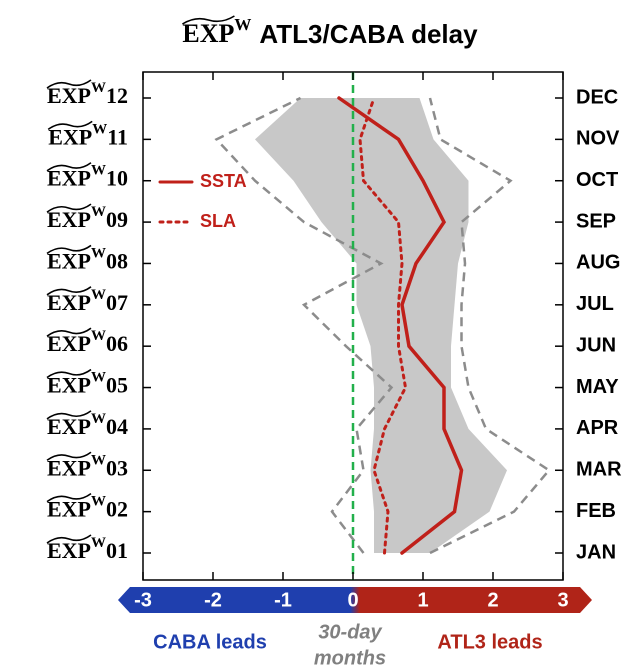  I want to click on row-number: 12, so click(117, 95).